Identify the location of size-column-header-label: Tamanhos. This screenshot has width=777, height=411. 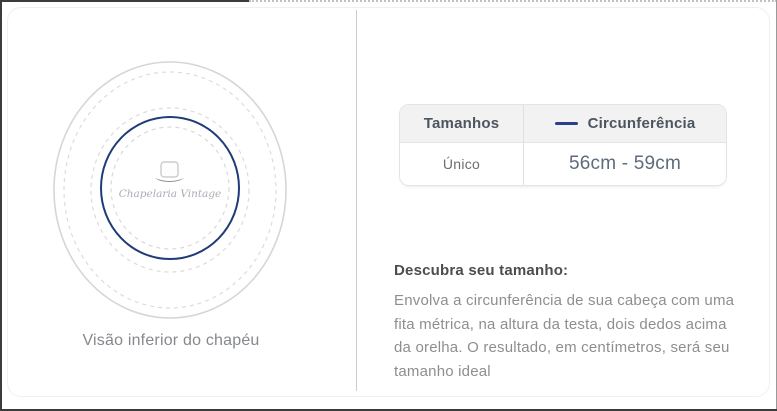
(461, 123).